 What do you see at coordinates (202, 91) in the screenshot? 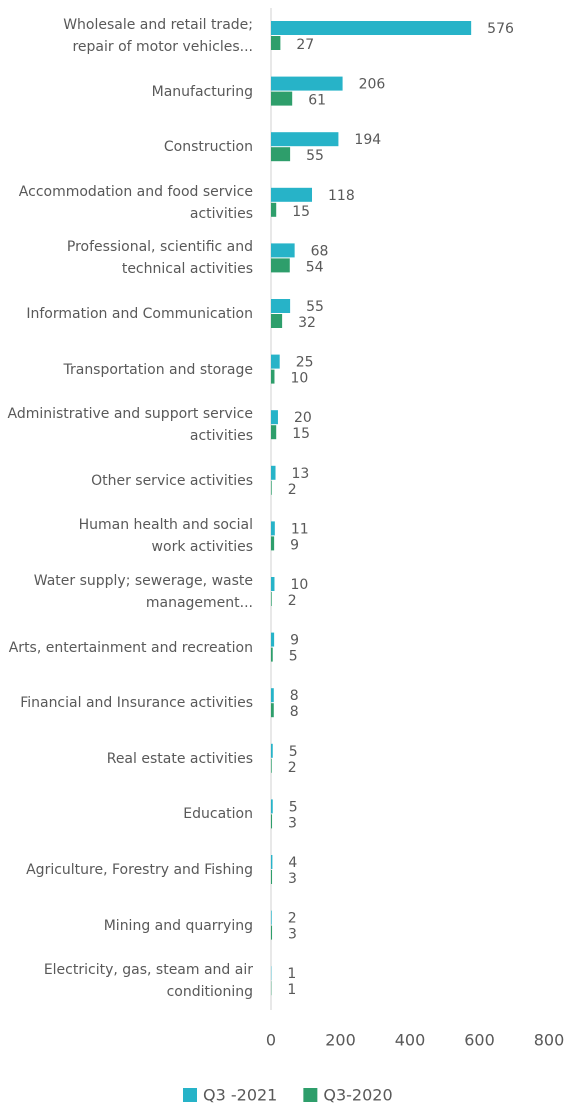
I see `category-label: Manufacturing` at bounding box center [202, 91].